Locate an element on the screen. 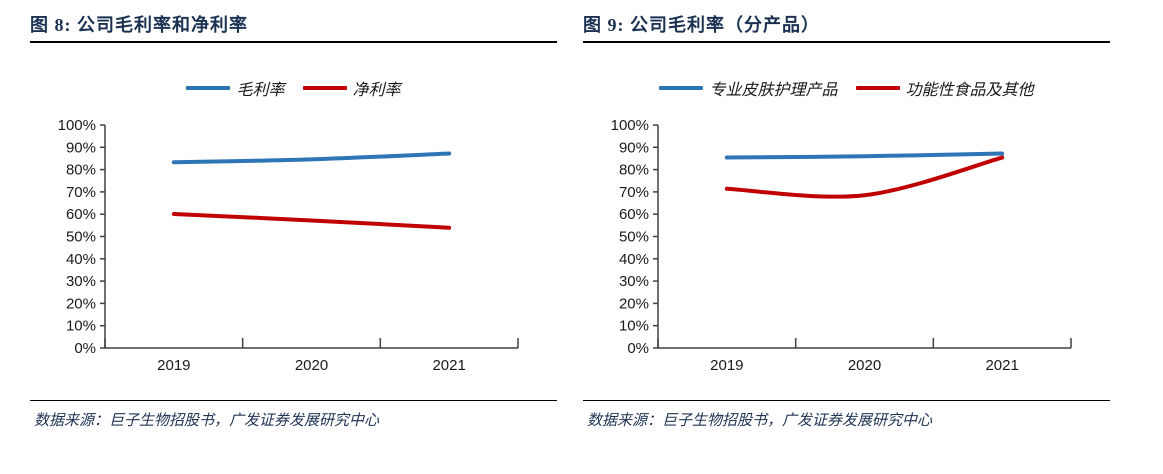 The height and width of the screenshot is (474, 1163). chart-title: 图 9: 公司毛利率（分产品） is located at coordinates (846, 21).